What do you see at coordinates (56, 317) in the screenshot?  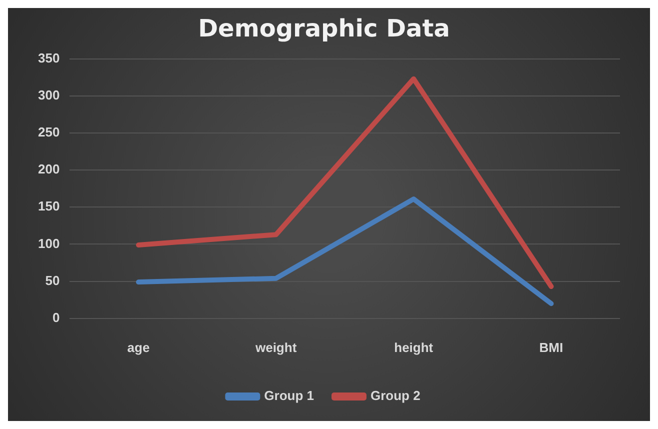 I see `y-tick-label: 0` at bounding box center [56, 317].